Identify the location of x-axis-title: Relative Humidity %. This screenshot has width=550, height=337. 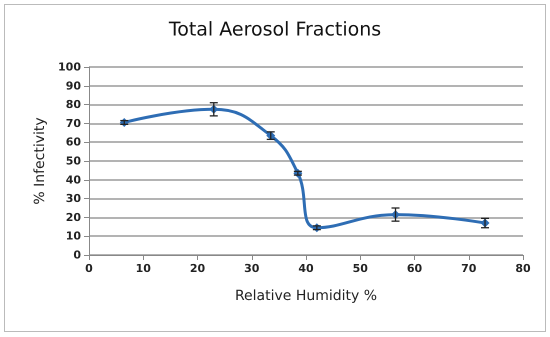
(306, 296).